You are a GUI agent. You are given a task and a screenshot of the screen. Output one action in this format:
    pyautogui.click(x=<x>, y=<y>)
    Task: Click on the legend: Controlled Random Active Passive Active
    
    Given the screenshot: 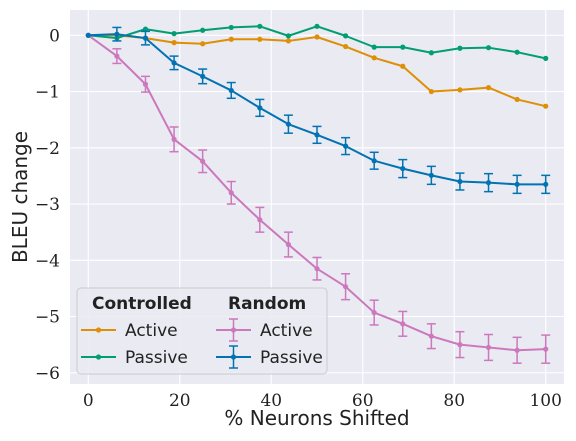 What is the action you would take?
    pyautogui.click(x=202, y=331)
    